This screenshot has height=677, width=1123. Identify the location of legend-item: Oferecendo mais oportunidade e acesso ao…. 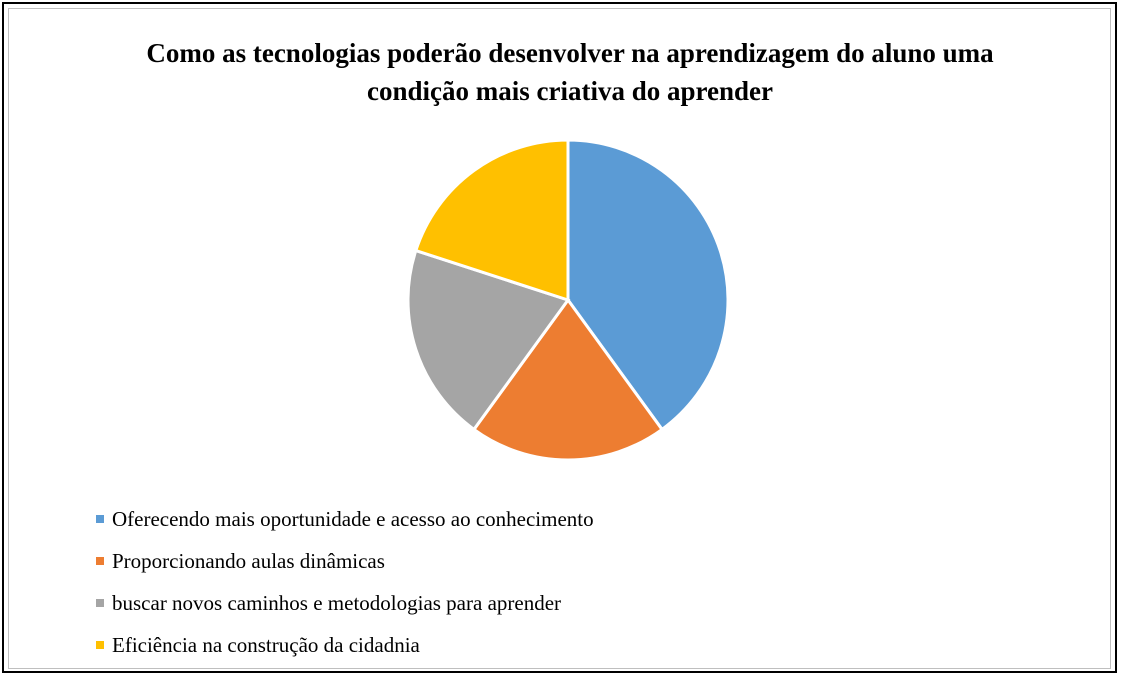
(345, 519).